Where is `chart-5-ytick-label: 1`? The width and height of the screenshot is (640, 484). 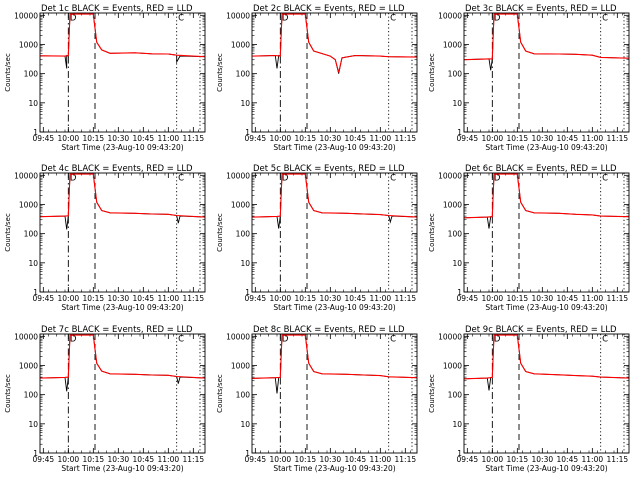
chart-5-ytick-label: 1 is located at coordinates (247, 292).